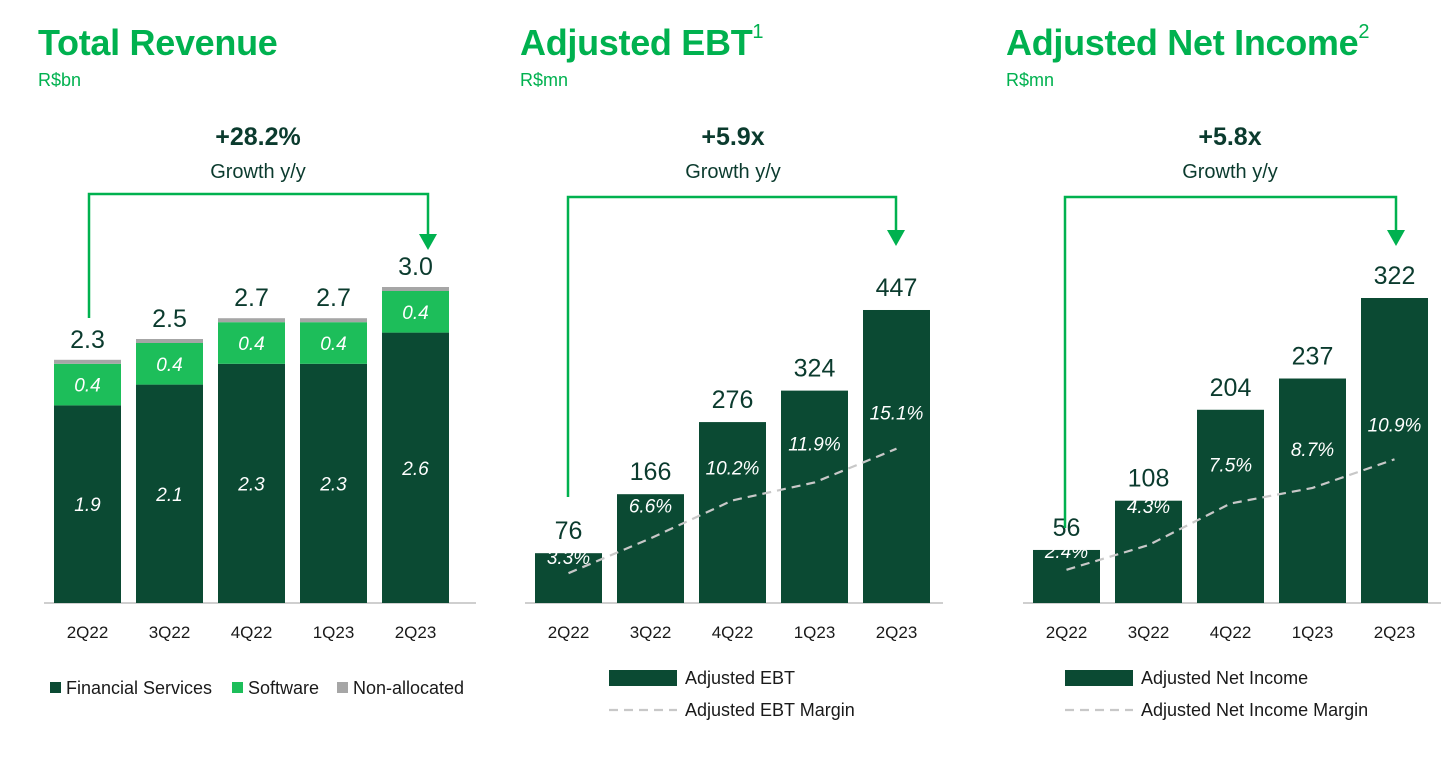 This screenshot has width=1456, height=758. Describe the element at coordinates (642, 42) in the screenshot. I see `adjusted-ebt-title: Adjusted EBT1` at that location.